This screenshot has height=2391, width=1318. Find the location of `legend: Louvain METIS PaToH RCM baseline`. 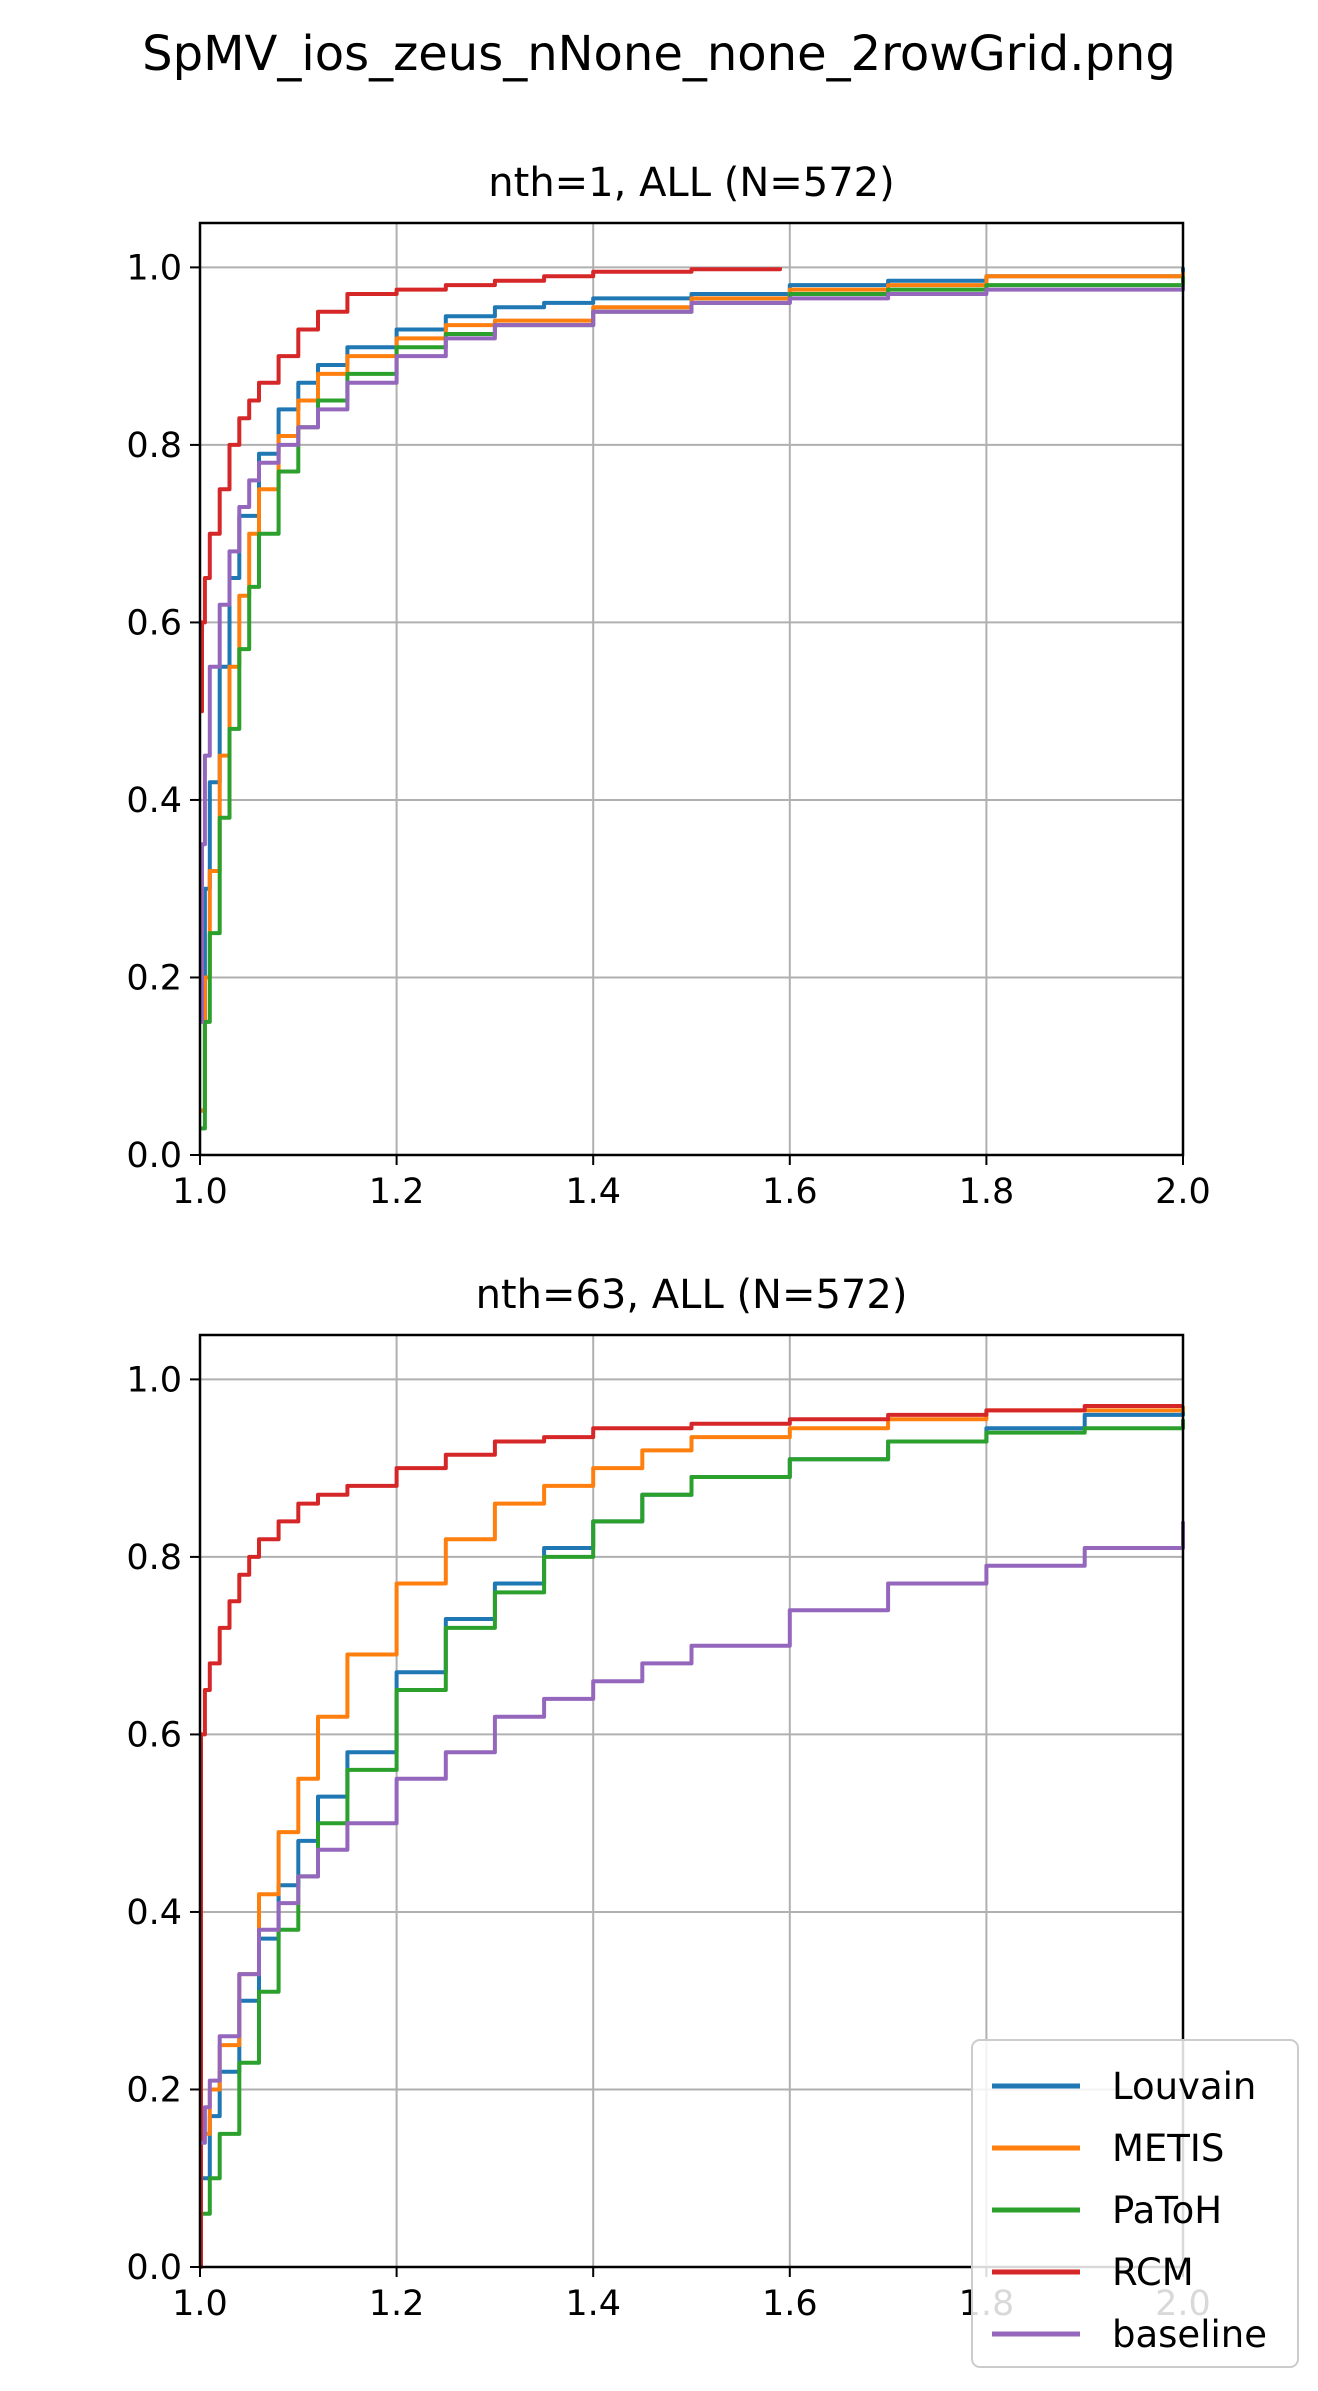

legend: Louvain METIS PaToH RCM baseline is located at coordinates (1135, 2203).